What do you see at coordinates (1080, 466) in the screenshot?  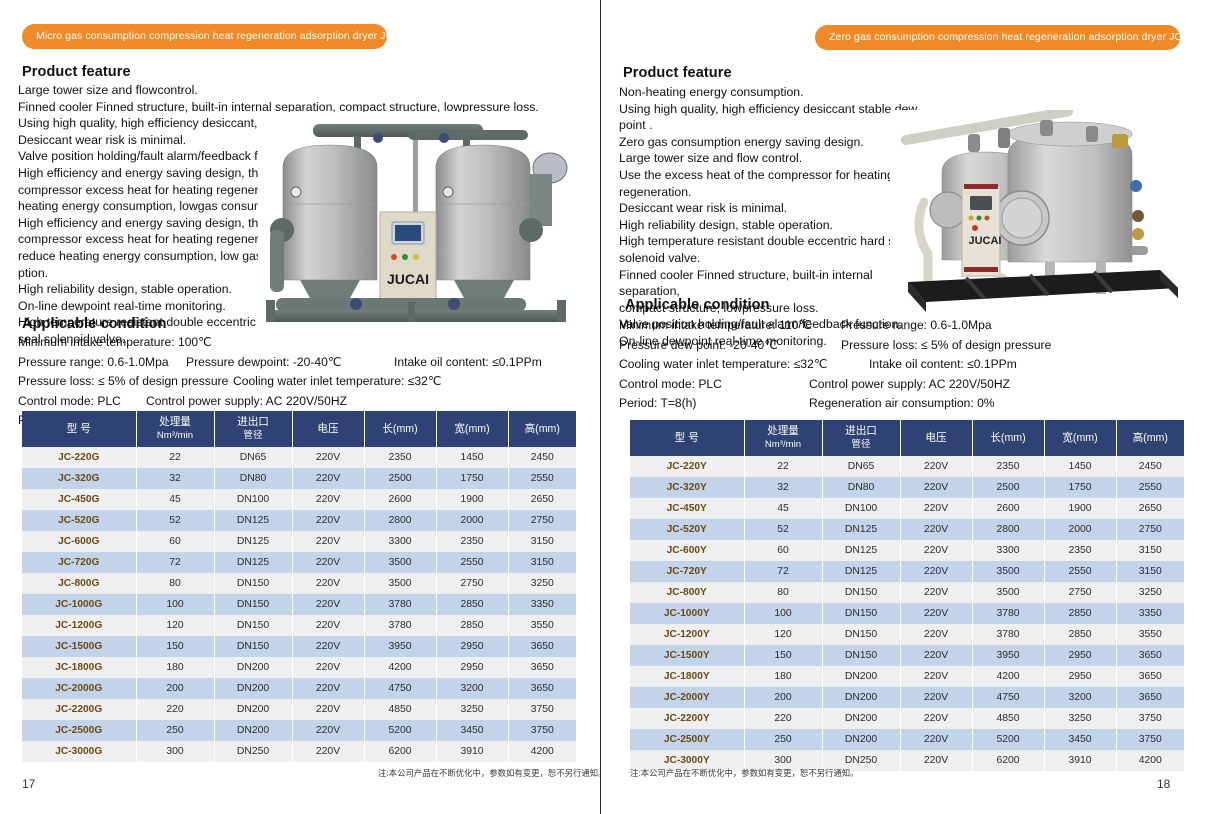 I see `cell-value: 1450` at bounding box center [1080, 466].